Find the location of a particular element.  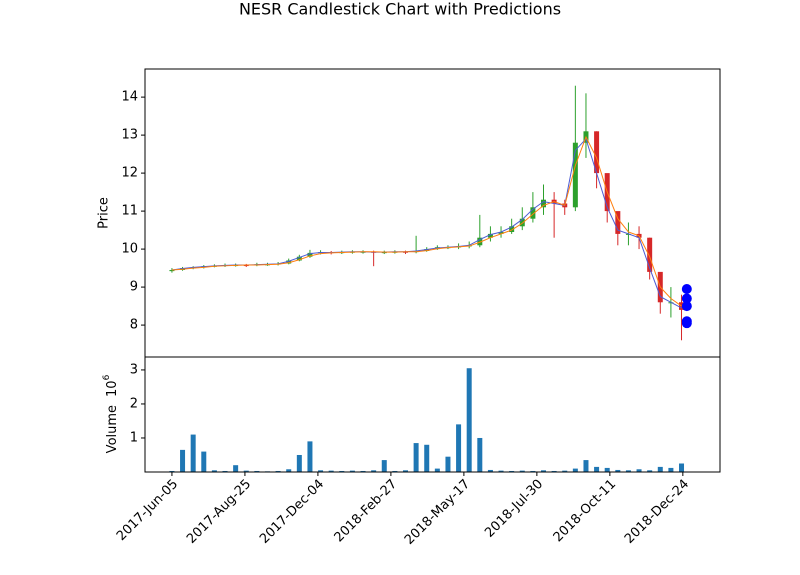

x-tick-label: 2018-Oct-11 is located at coordinates (585, 511).